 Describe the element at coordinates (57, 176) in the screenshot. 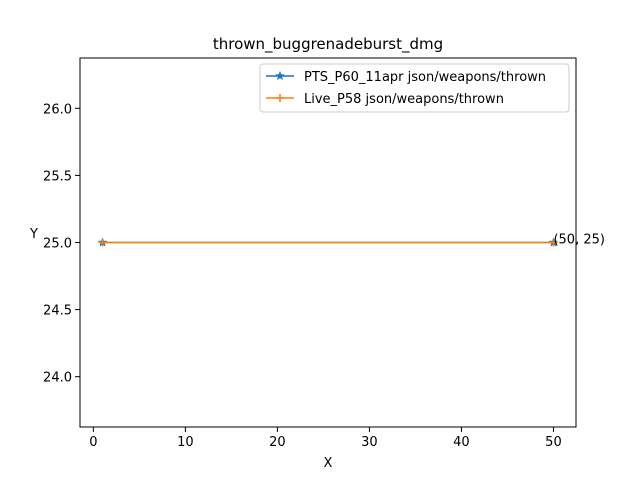

I see `y-tick-label: 25.5` at that location.